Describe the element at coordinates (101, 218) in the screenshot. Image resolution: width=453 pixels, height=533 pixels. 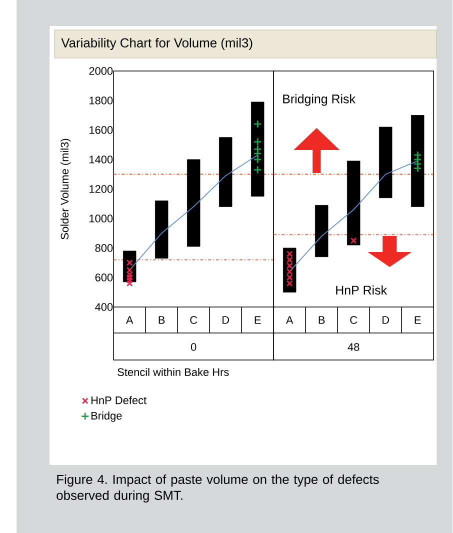
I see `y-tick-label: 1000` at that location.